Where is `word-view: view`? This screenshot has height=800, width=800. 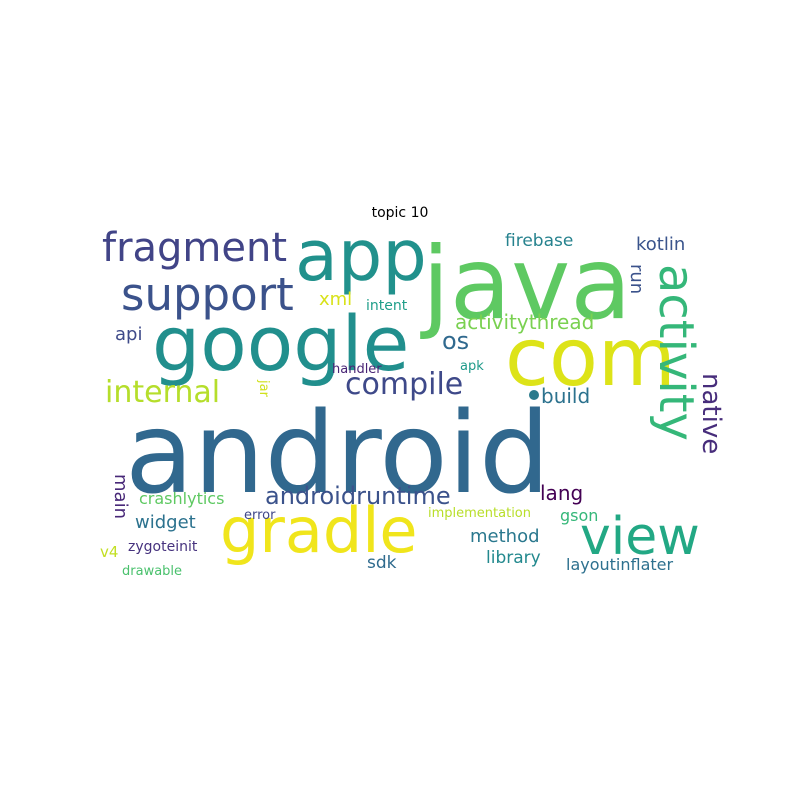 word-view: view is located at coordinates (640, 537).